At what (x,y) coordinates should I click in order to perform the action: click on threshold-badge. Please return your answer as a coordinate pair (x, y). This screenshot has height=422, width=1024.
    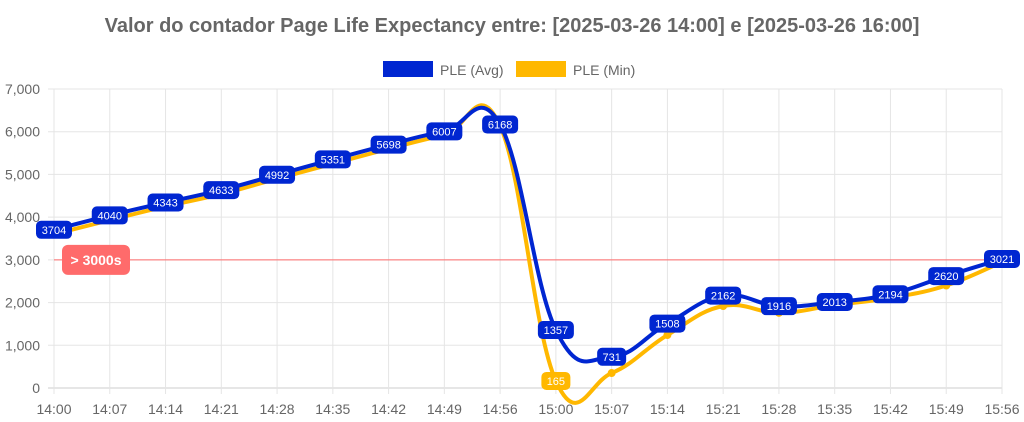
    Looking at the image, I should click on (96, 259).